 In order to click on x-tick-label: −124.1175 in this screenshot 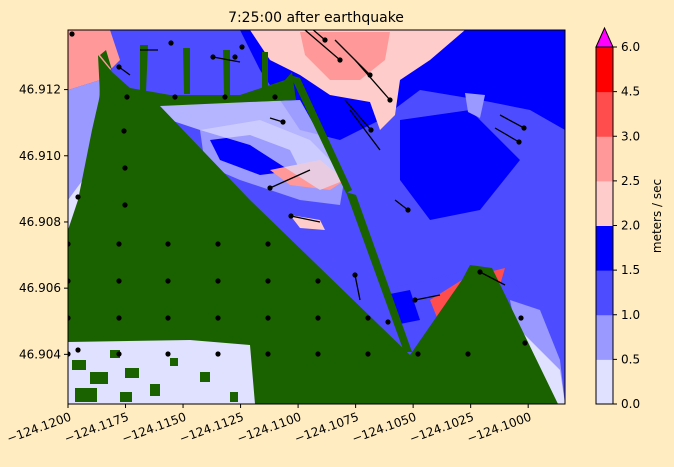, I will do `click(97, 428)`.